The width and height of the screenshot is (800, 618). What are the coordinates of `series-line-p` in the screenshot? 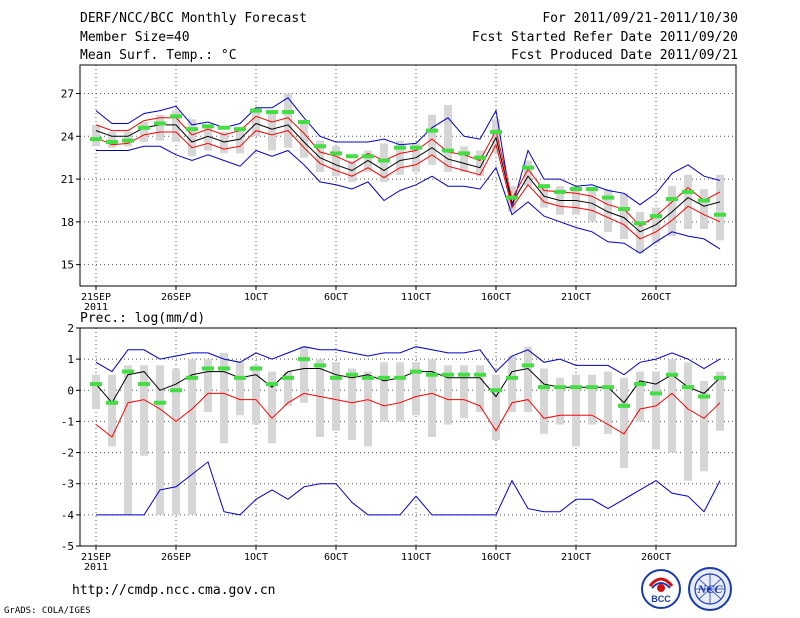 It's located at (408, 415).